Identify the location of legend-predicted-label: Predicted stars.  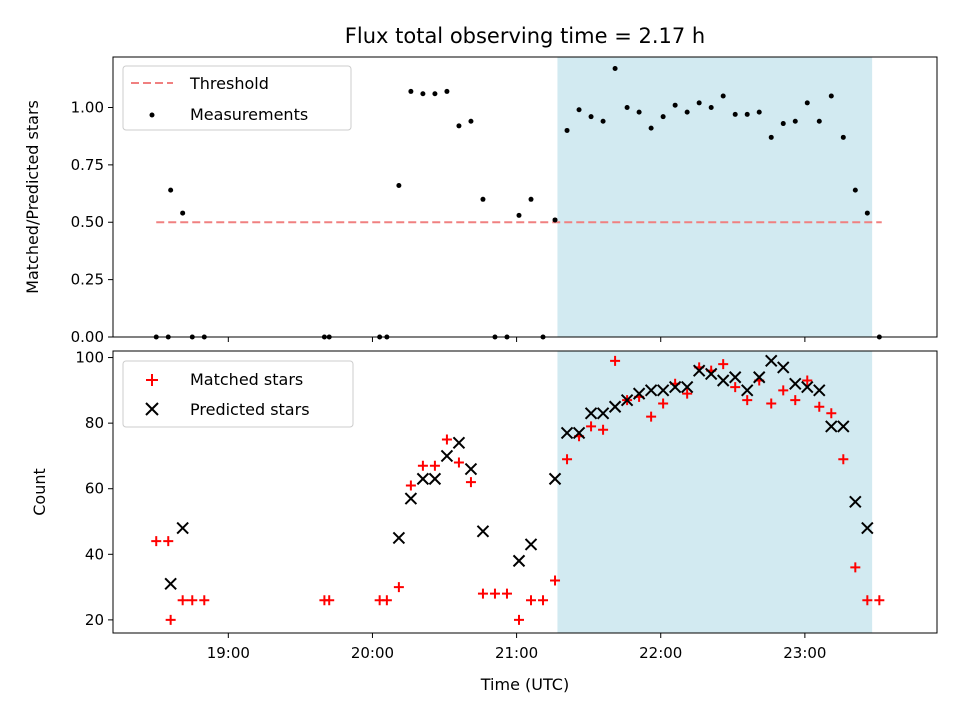
(250, 409).